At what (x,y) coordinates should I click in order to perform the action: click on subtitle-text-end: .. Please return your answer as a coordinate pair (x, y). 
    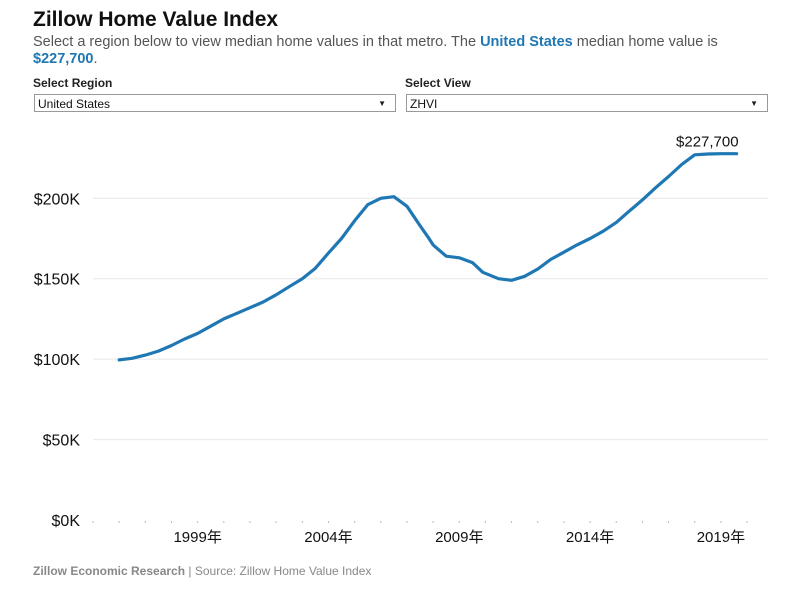
    Looking at the image, I should click on (95, 59).